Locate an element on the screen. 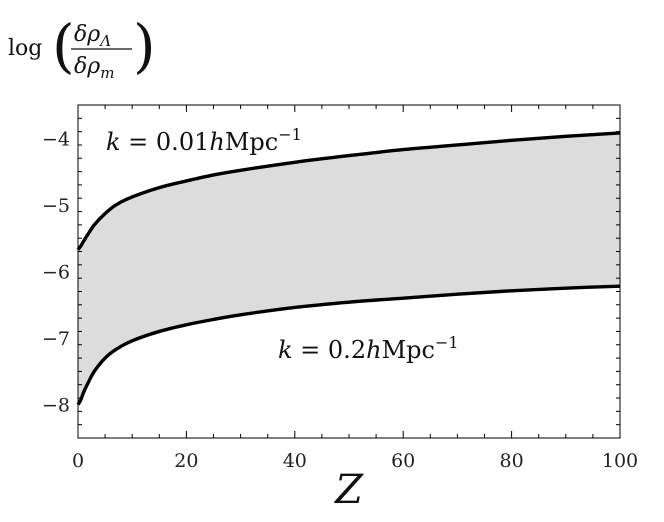  series-label-1: k = 0.2hMpc−1 is located at coordinates (368, 348).